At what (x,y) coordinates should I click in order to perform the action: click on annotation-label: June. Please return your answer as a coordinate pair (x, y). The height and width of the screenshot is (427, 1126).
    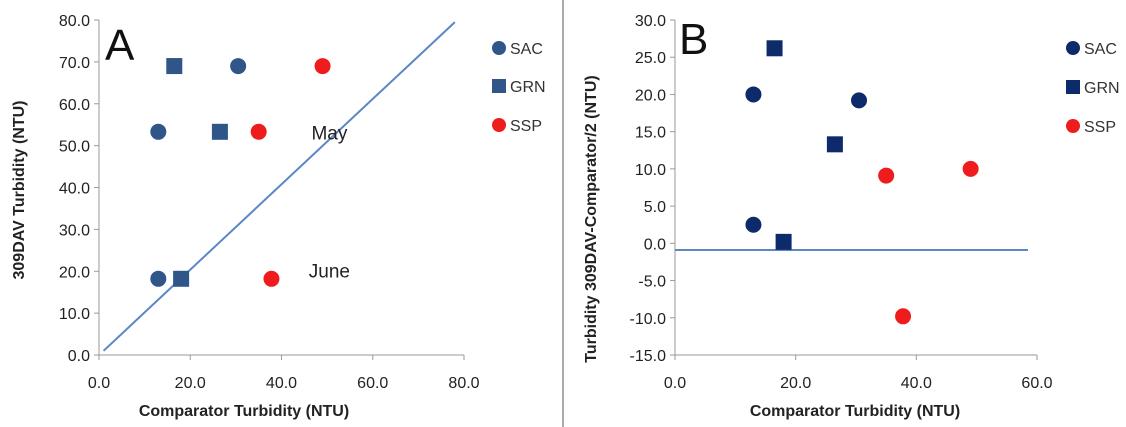
    Looking at the image, I should click on (329, 272).